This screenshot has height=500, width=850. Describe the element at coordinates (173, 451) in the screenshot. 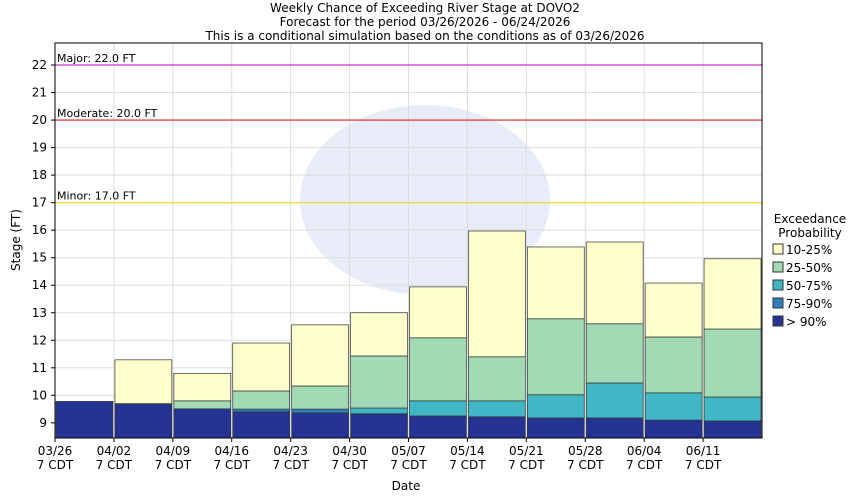

I see `x-tick-label: 04/09` at that location.